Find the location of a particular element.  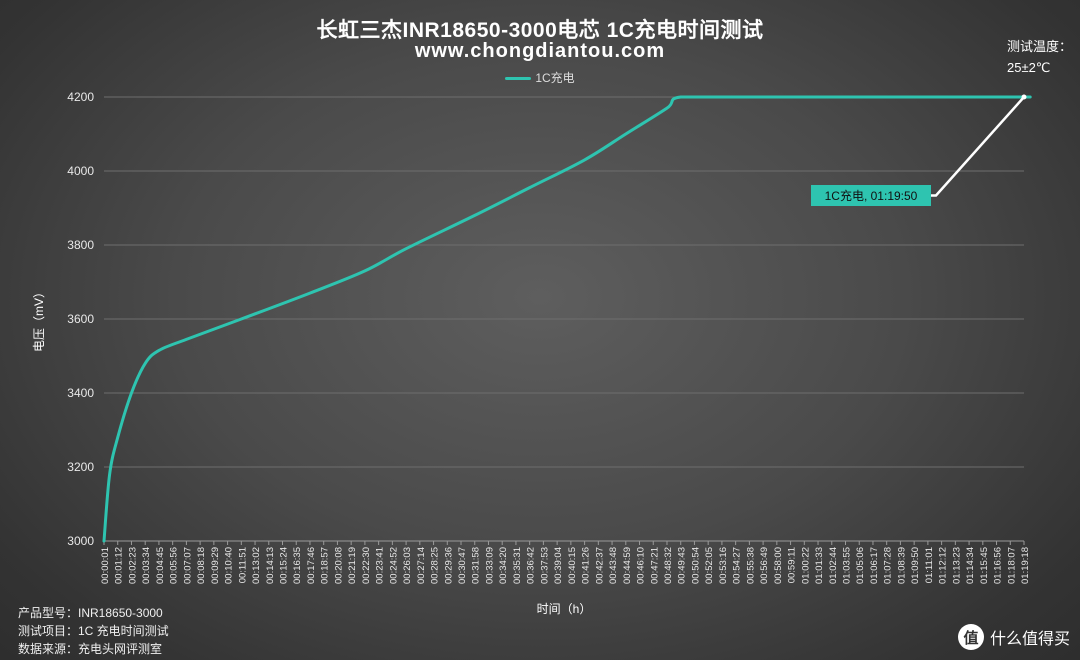

annotation-leader-line is located at coordinates (978, 146).